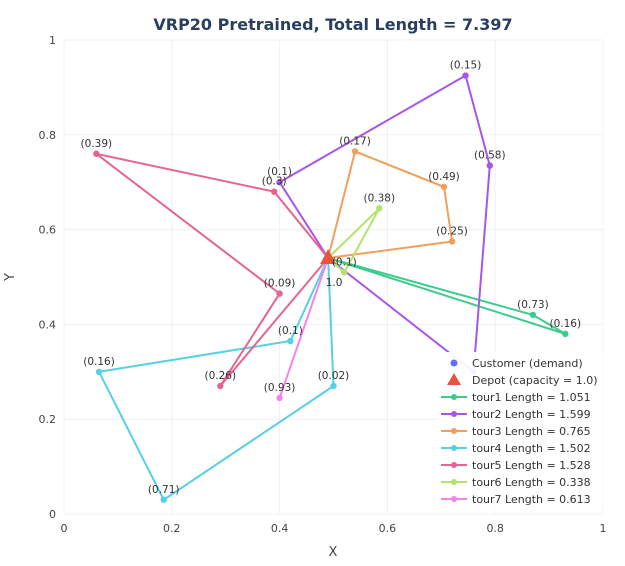 Image resolution: width=625 pixels, height=566 pixels. Describe the element at coordinates (380, 198) in the screenshot. I see `demand-label: (0.38)` at that location.